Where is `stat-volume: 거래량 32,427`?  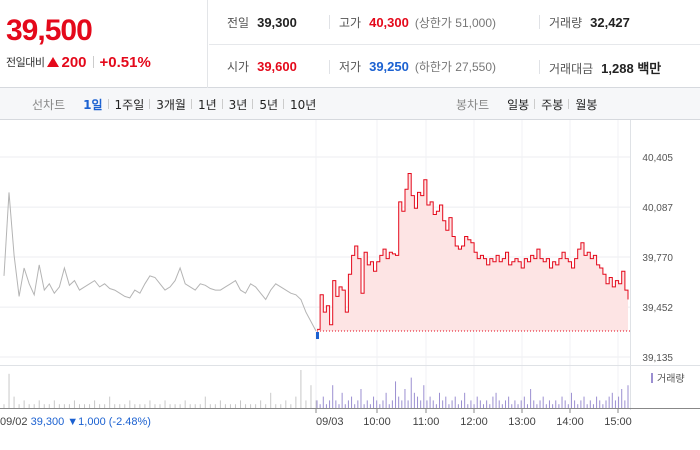
stat-volume: 거래량 32,427 is located at coordinates (589, 24).